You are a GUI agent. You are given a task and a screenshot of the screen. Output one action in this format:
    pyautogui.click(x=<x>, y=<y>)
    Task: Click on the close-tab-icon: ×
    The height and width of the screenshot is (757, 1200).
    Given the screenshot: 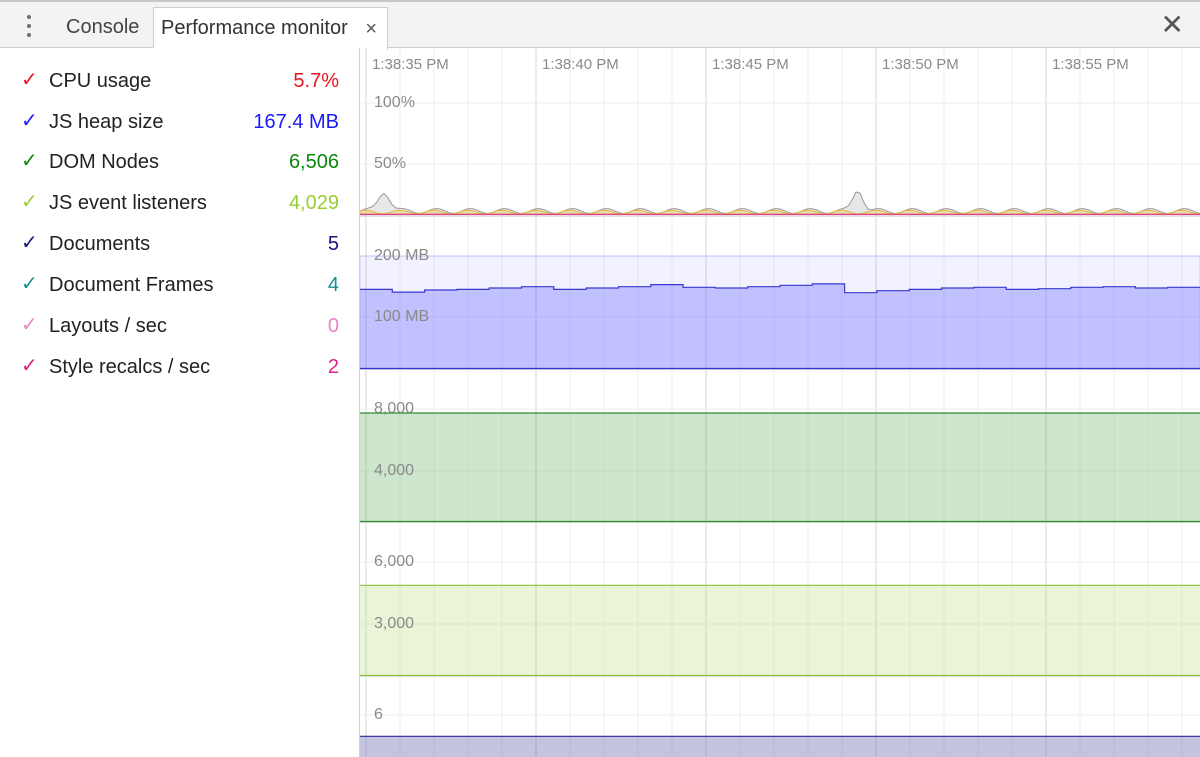 What is the action you would take?
    pyautogui.click(x=371, y=29)
    